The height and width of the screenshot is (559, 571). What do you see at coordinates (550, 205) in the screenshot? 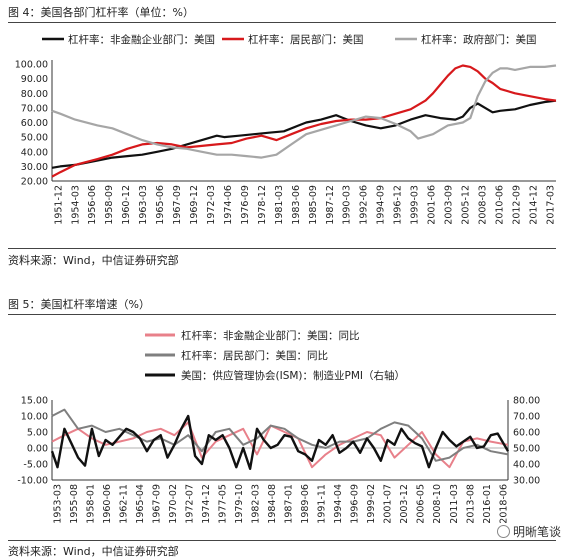
I see `x-tick-label: 2017-03` at bounding box center [550, 205].